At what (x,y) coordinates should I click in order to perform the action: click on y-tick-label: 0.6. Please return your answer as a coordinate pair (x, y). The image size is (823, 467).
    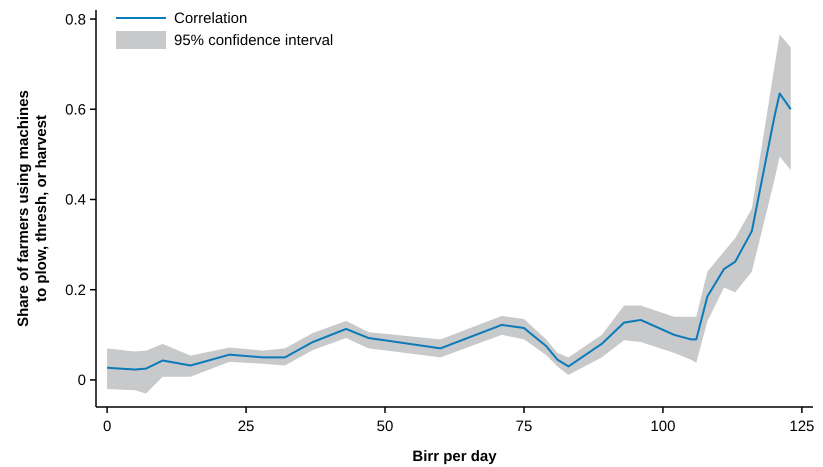
    Looking at the image, I should click on (75, 110).